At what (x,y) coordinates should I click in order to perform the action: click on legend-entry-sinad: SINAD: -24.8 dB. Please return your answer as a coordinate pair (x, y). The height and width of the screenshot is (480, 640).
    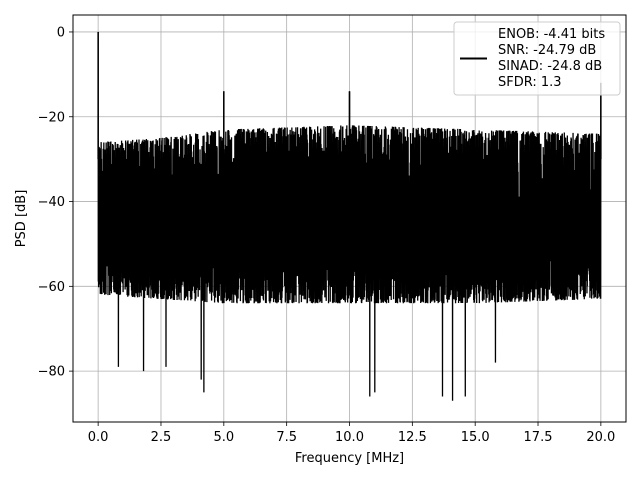
    Looking at the image, I should click on (550, 66).